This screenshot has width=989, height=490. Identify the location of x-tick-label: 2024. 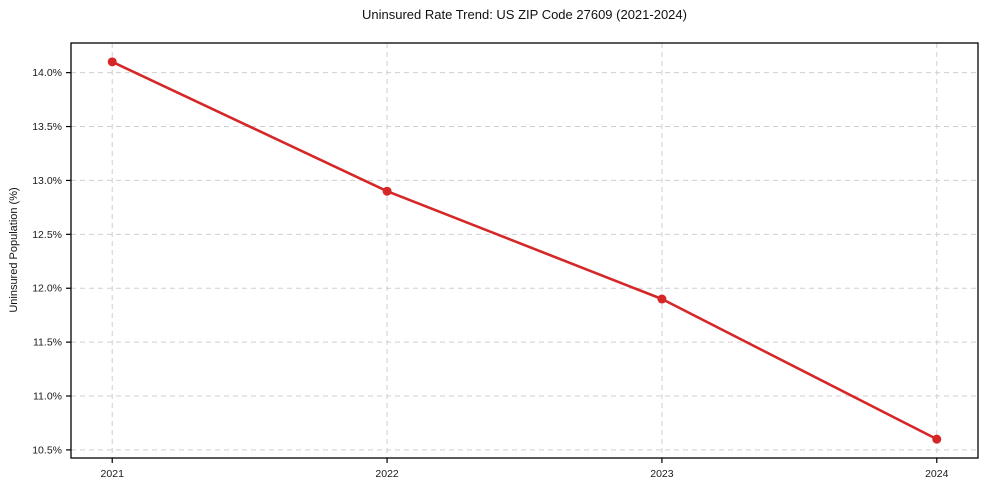
(937, 474).